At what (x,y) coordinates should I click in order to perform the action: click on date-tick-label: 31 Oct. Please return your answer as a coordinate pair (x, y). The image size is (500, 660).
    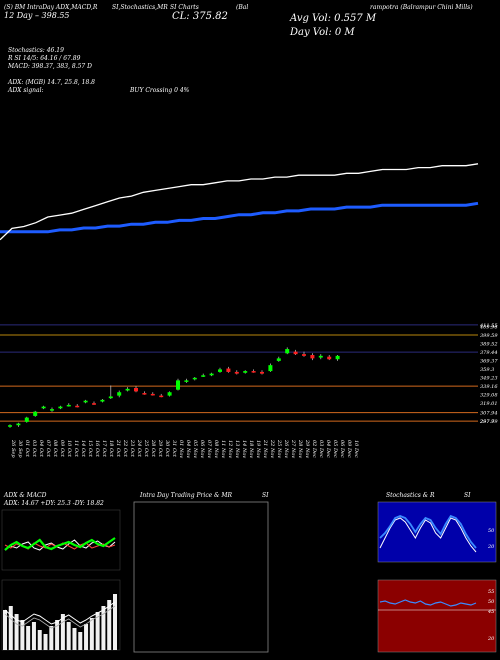
    Looking at the image, I should click on (174, 449).